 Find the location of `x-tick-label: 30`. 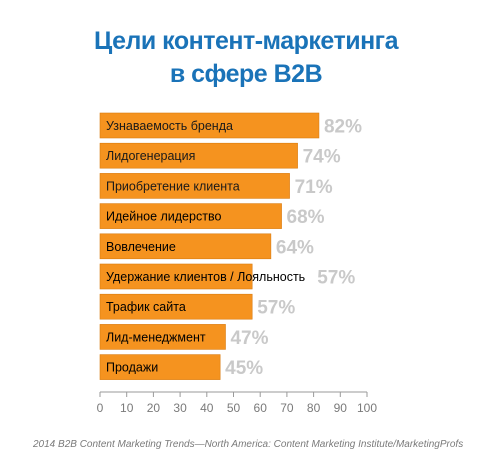

x-tick-label: 30 is located at coordinates (180, 408).